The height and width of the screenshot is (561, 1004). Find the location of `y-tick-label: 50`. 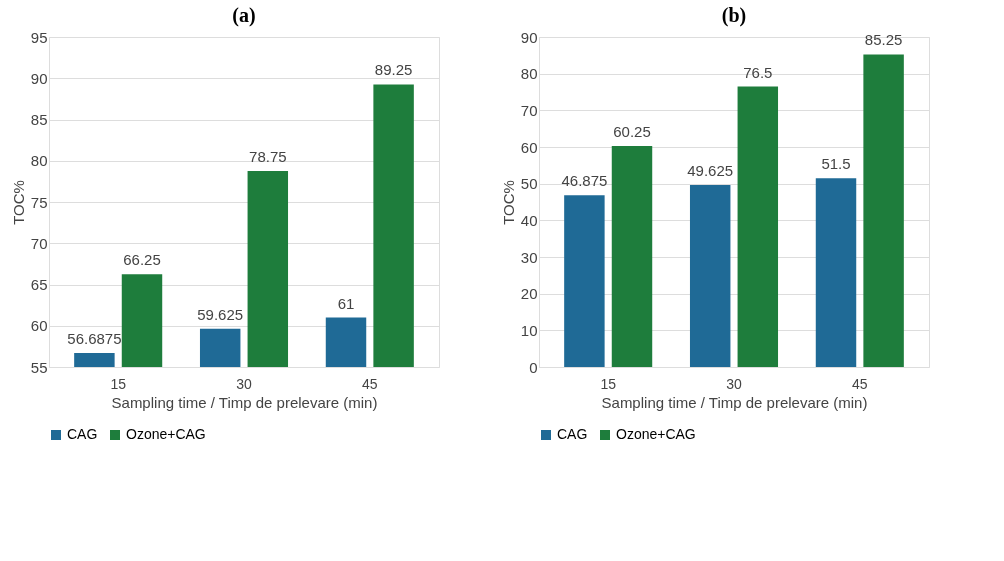

y-tick-label: 50 is located at coordinates (529, 184).